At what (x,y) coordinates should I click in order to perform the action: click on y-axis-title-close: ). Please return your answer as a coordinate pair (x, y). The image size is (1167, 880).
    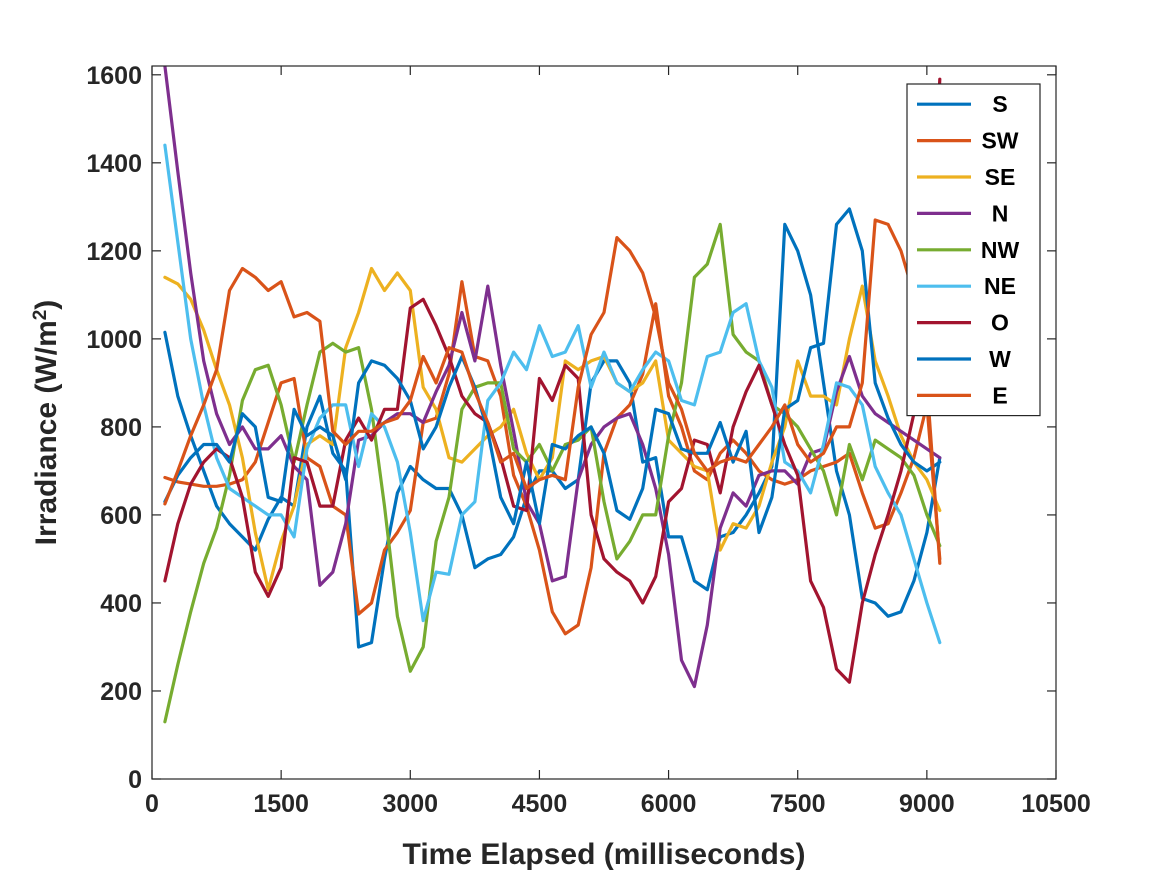
    Looking at the image, I should click on (46, 305).